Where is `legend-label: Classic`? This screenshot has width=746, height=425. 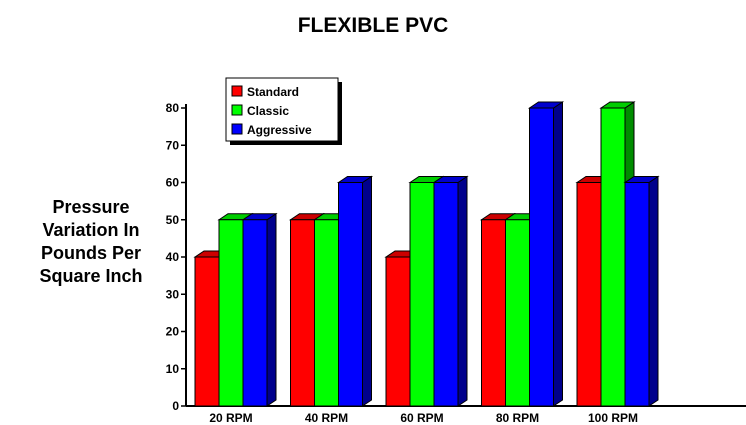
legend-label: Classic is located at coordinates (268, 111).